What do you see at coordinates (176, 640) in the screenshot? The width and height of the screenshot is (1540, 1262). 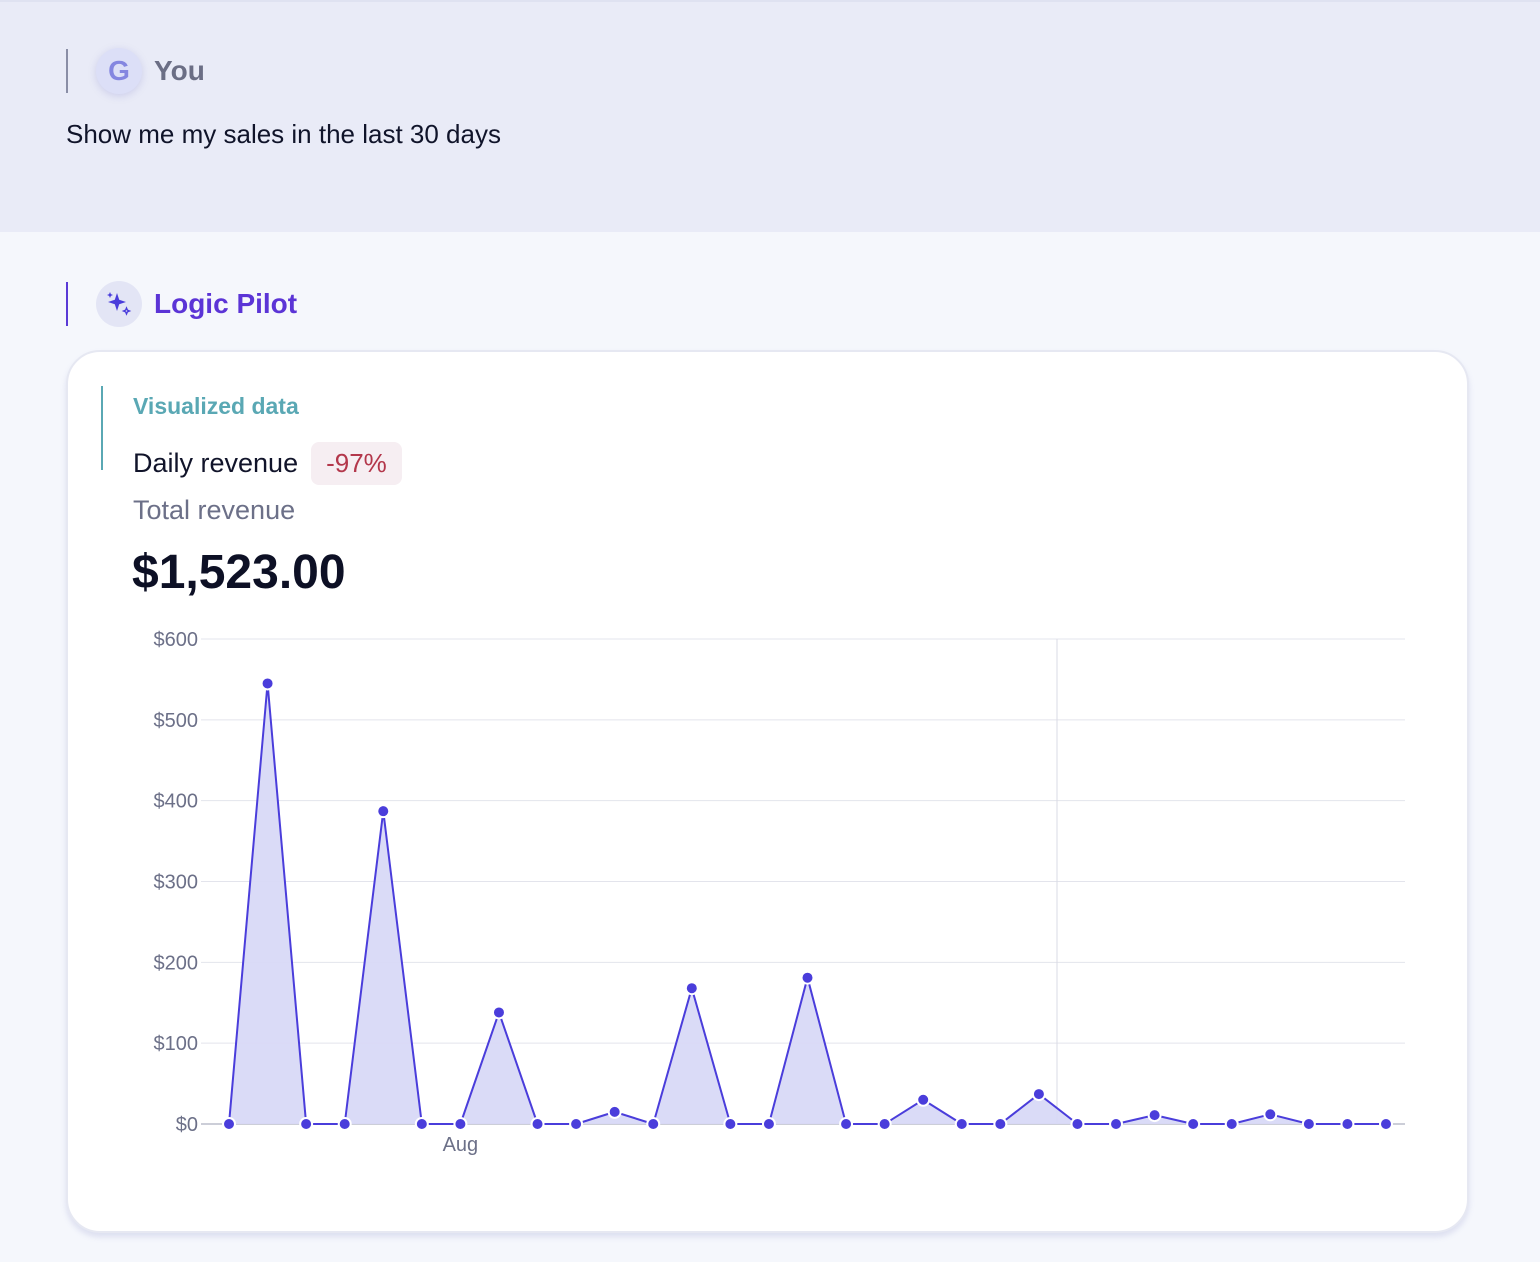 I see `y-tick-label: $600` at bounding box center [176, 640].